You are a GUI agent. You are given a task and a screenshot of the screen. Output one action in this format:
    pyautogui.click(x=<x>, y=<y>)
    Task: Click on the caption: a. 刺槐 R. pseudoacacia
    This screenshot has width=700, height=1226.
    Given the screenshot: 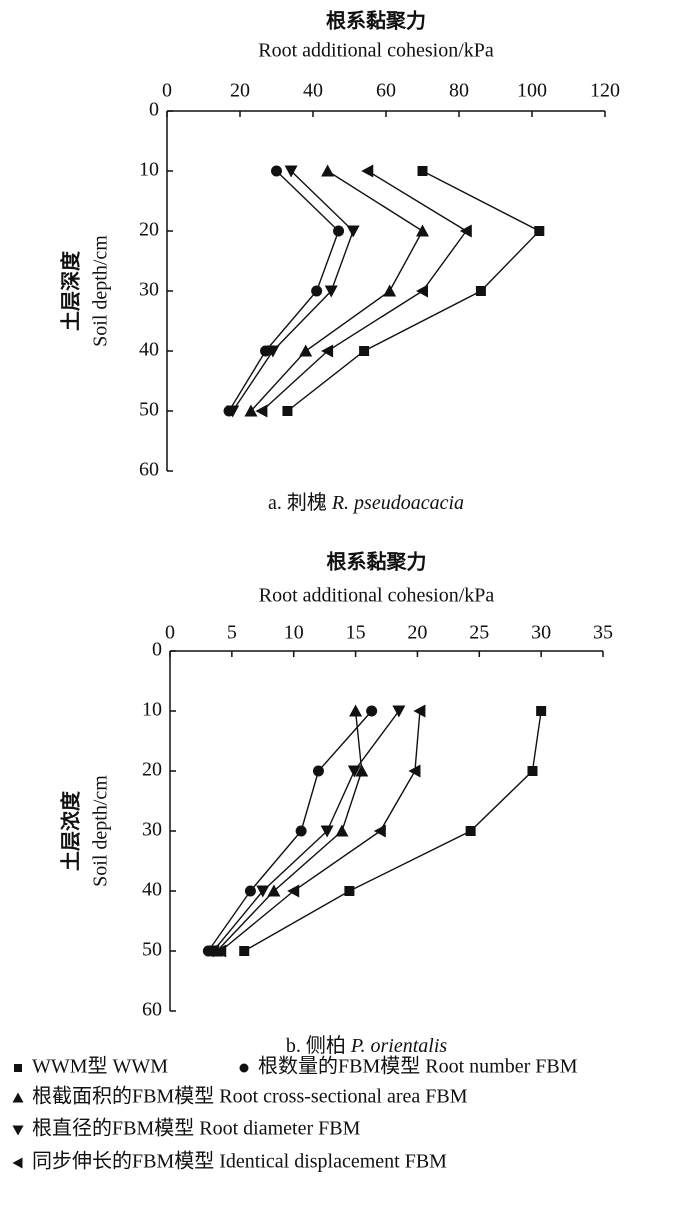 What is the action you would take?
    pyautogui.click(x=366, y=502)
    